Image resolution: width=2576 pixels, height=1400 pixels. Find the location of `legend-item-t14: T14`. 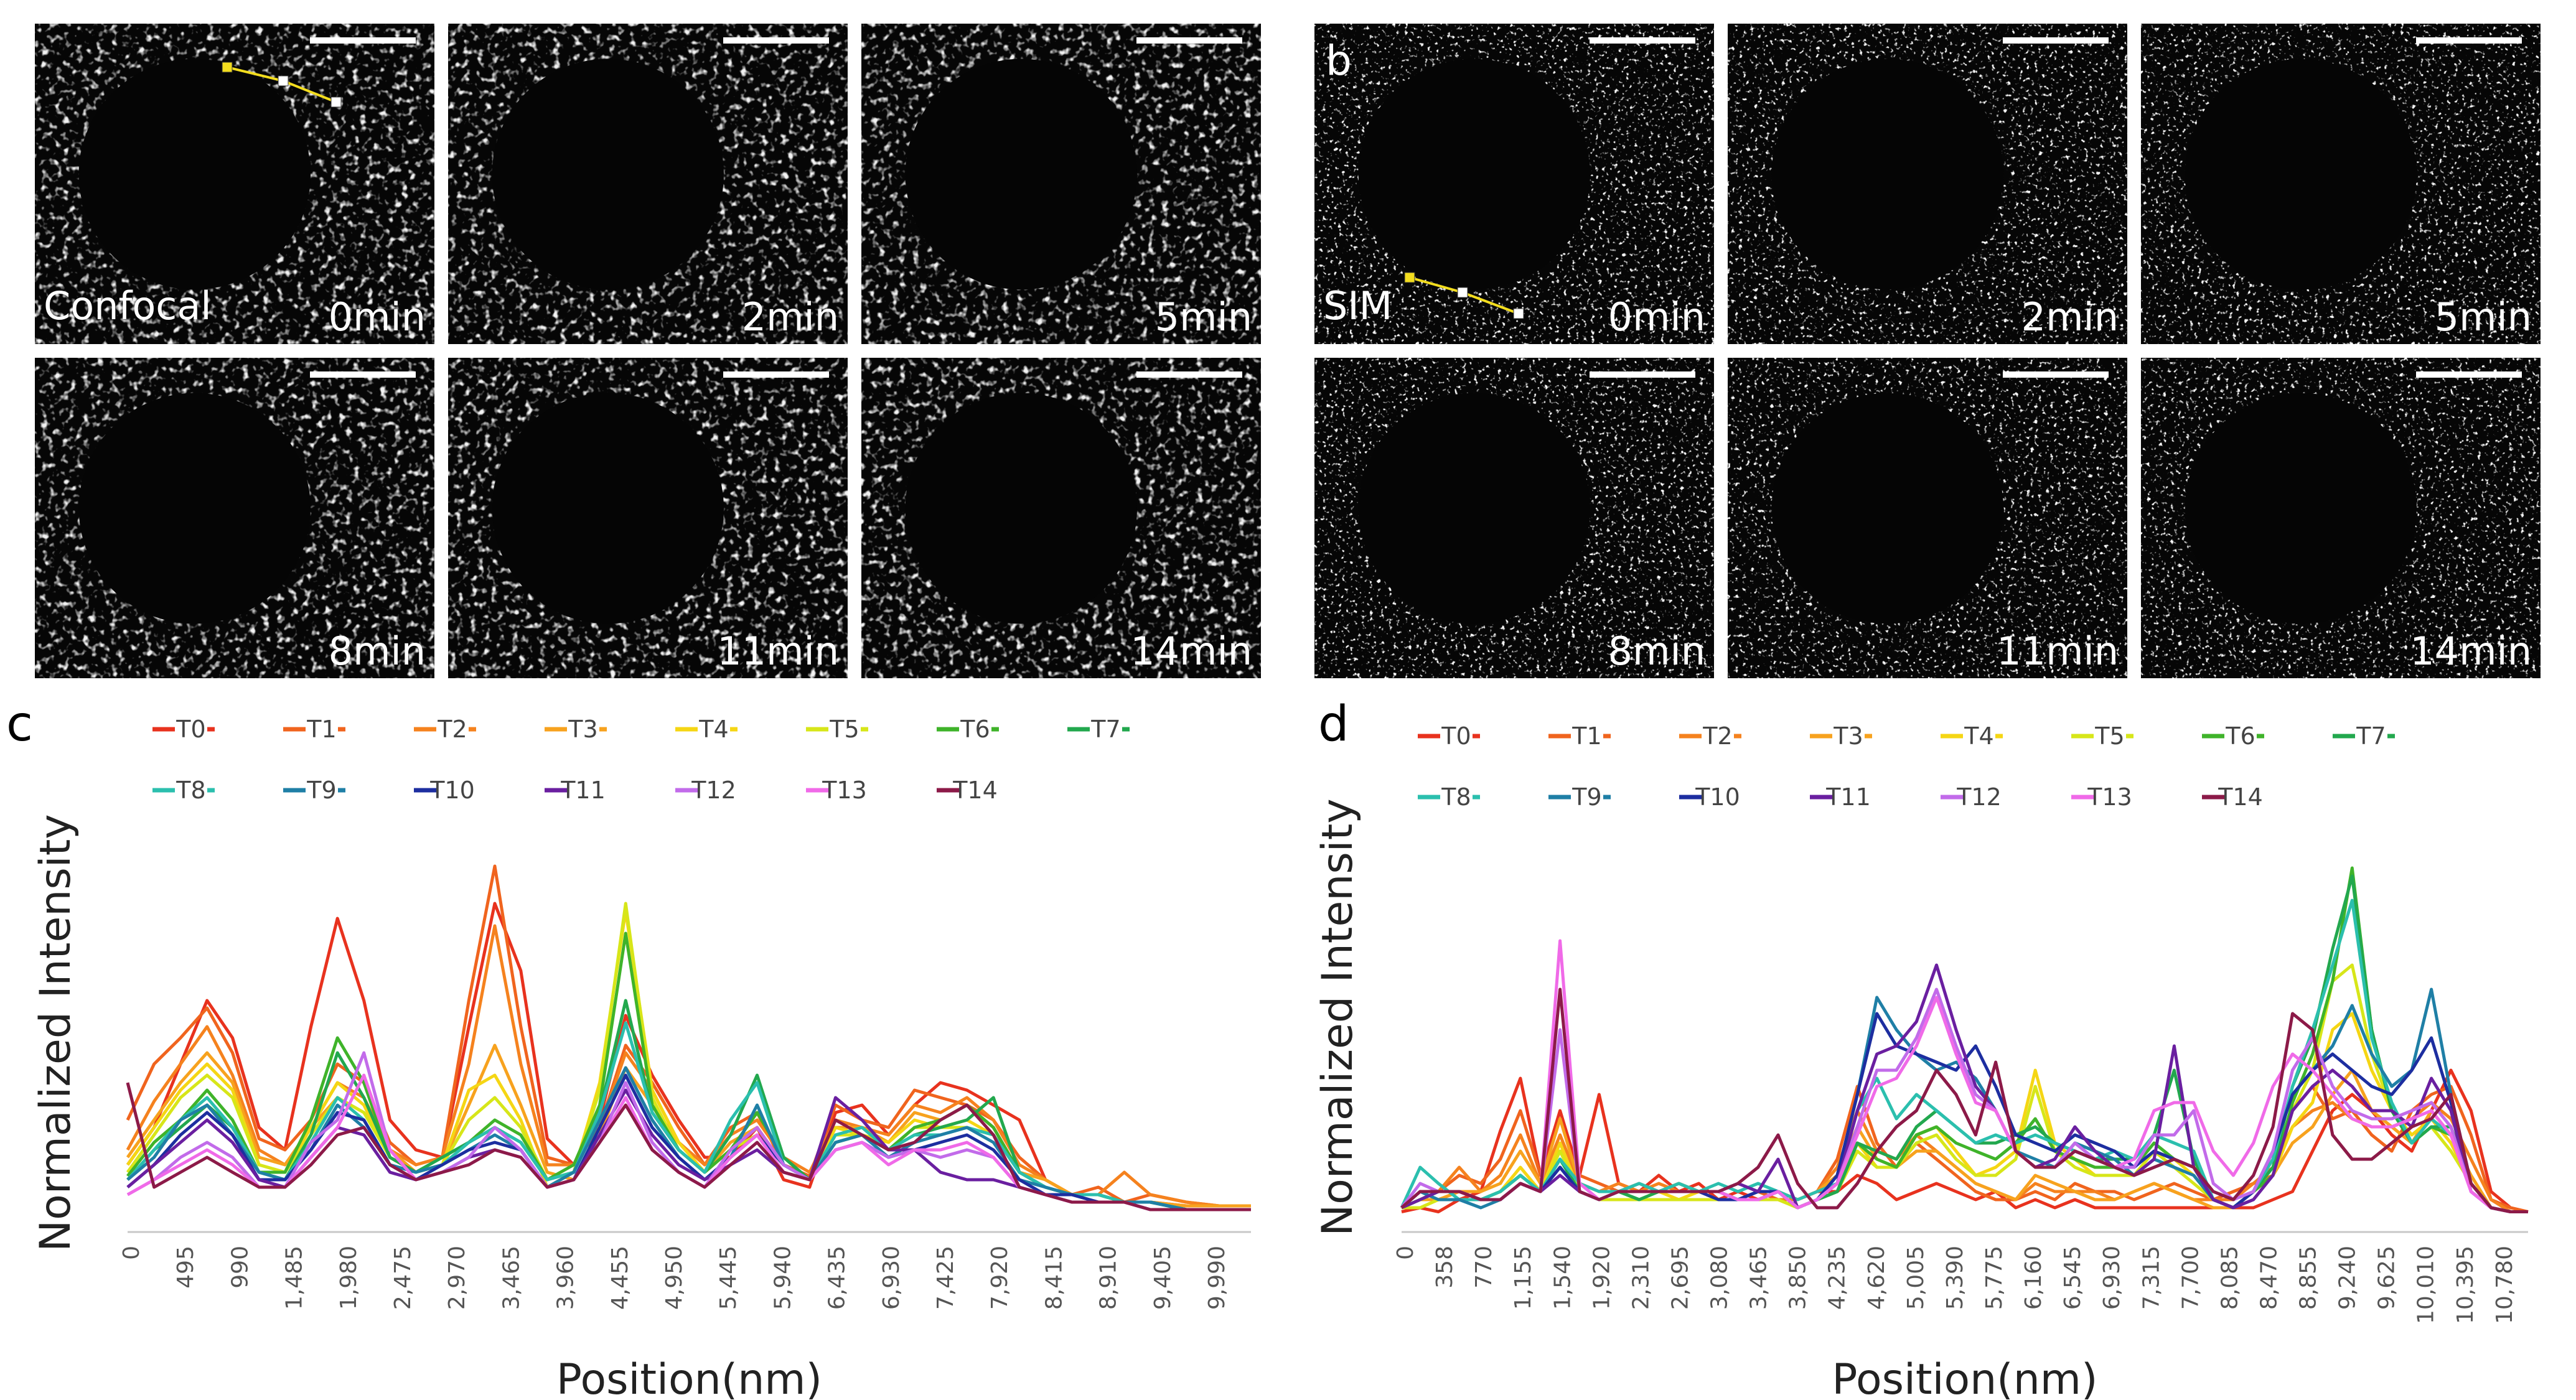

legend-item-t14: T14 is located at coordinates (2236, 797).